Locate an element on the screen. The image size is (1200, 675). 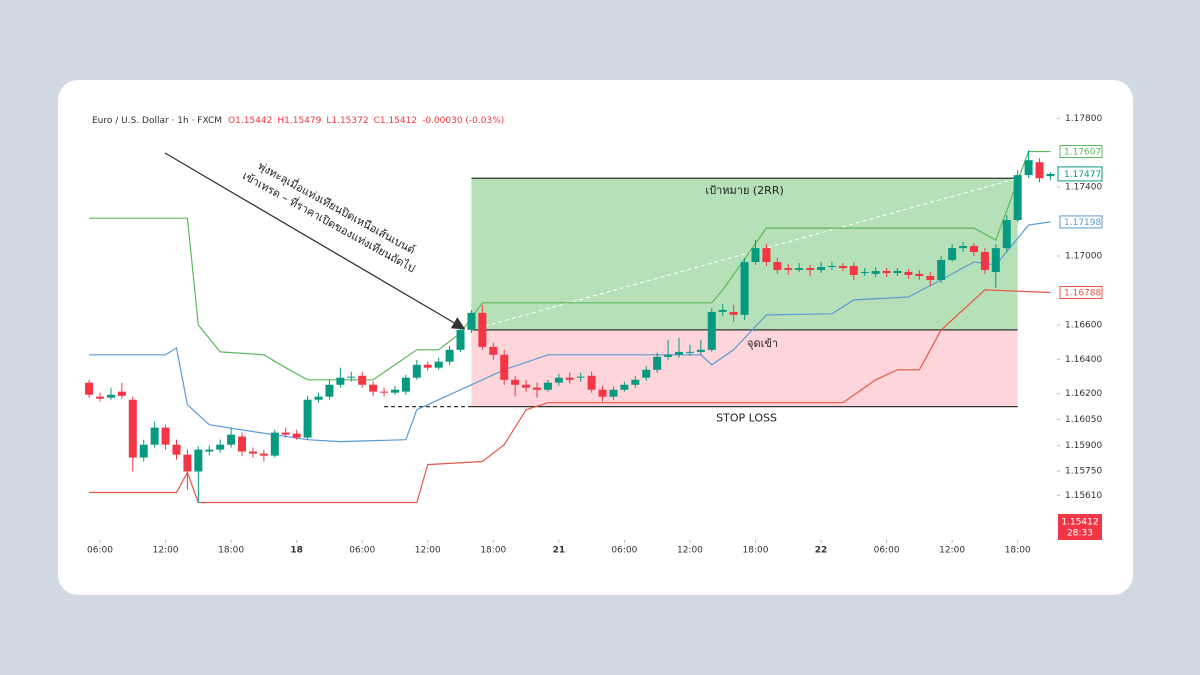
line-value-label: 1.16788 is located at coordinates (1082, 294).